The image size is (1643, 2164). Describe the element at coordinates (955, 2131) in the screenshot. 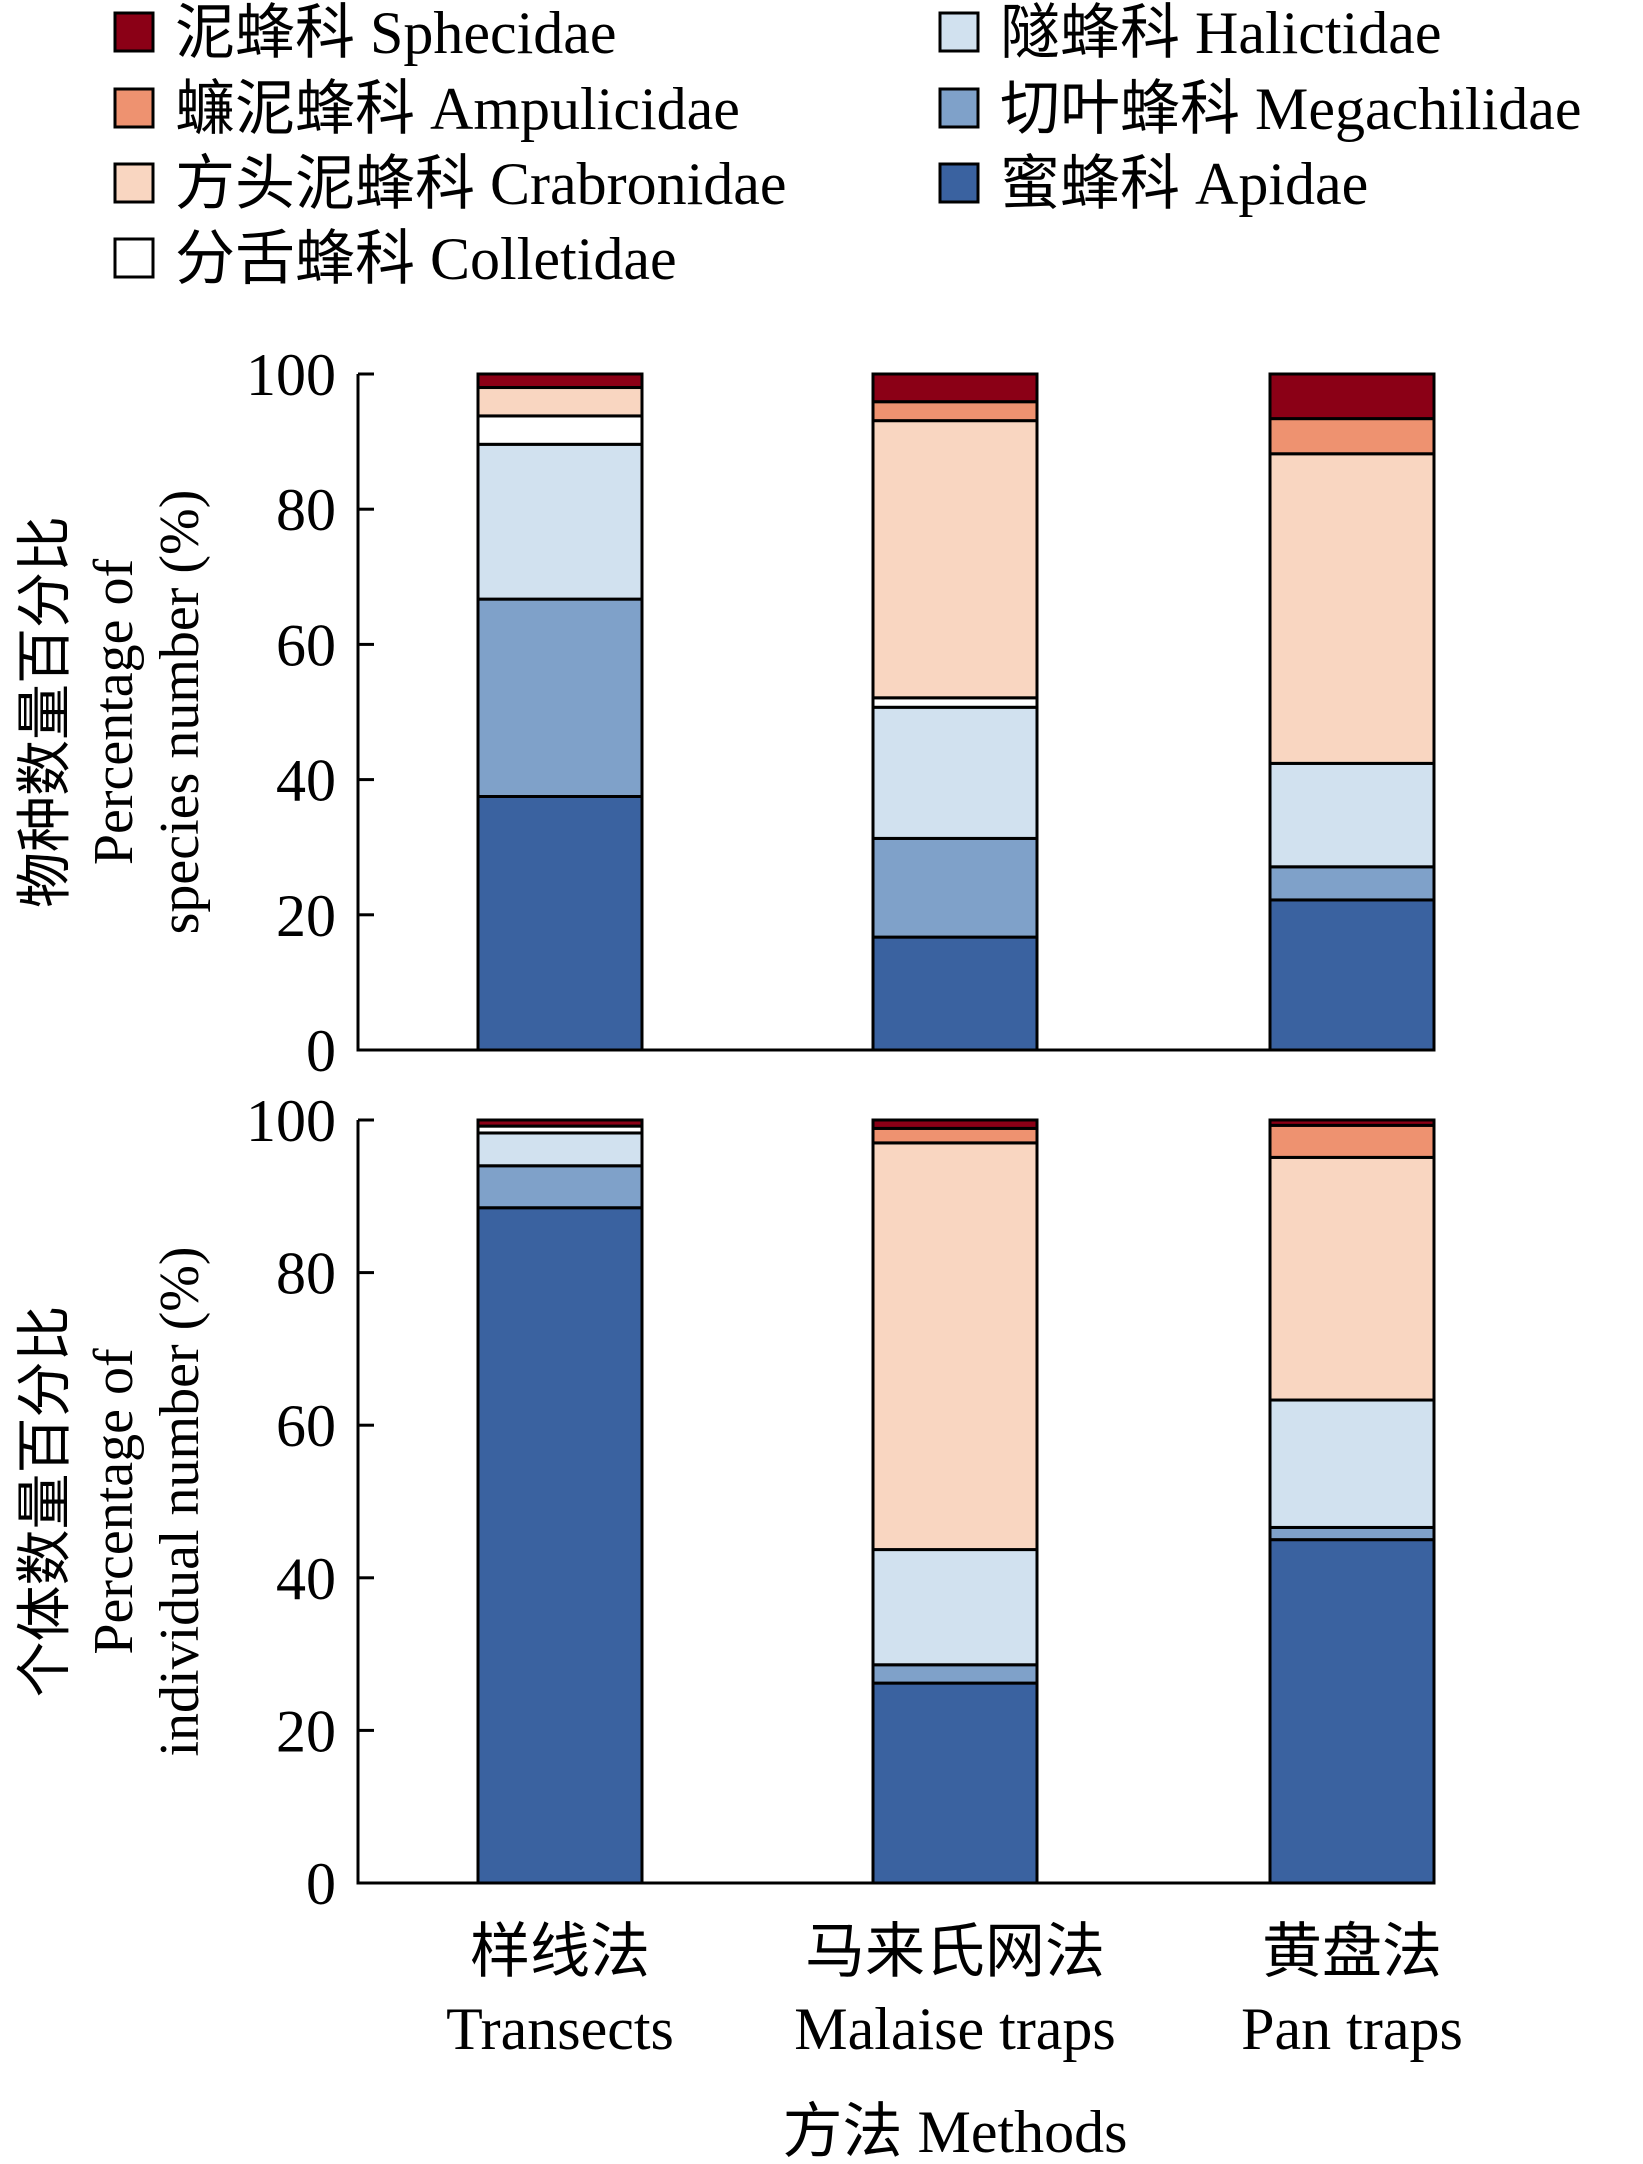

I see `x-axis-title: 方法 Methods` at that location.